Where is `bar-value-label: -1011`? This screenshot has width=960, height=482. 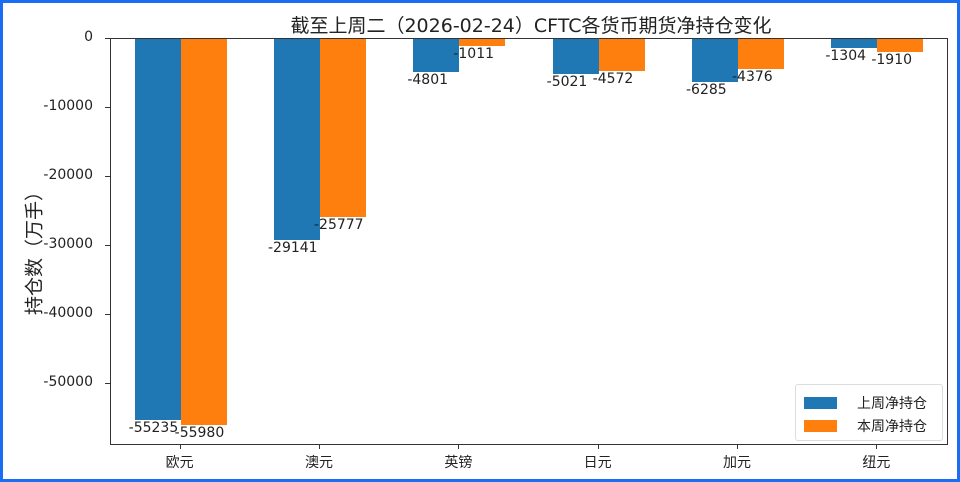 bar-value-label: -1011 is located at coordinates (474, 53).